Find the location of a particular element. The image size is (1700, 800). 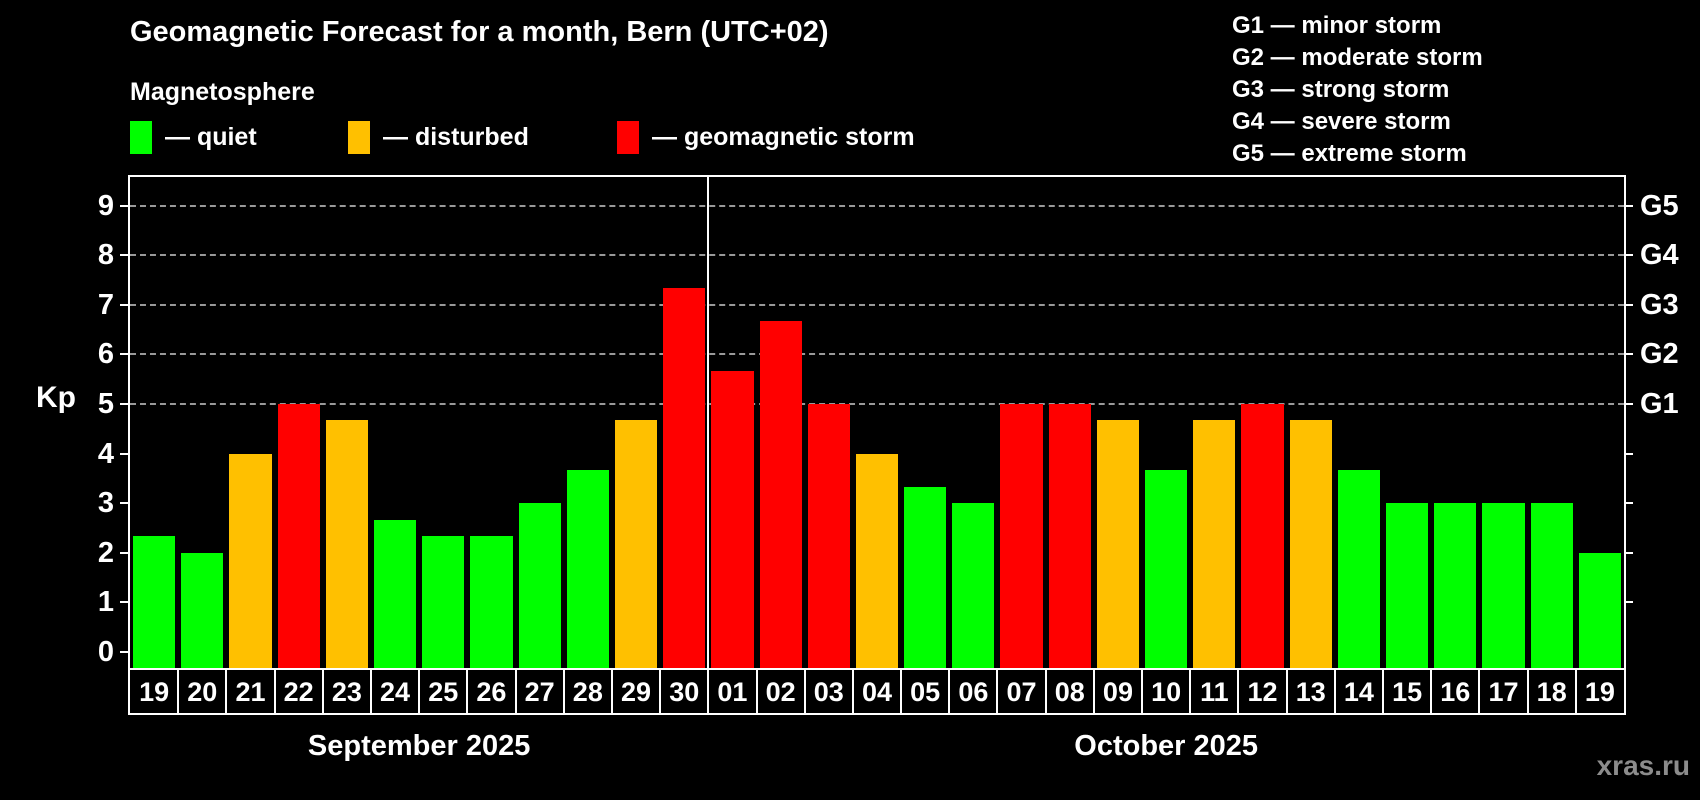

day-label-29: 29 is located at coordinates (636, 692).